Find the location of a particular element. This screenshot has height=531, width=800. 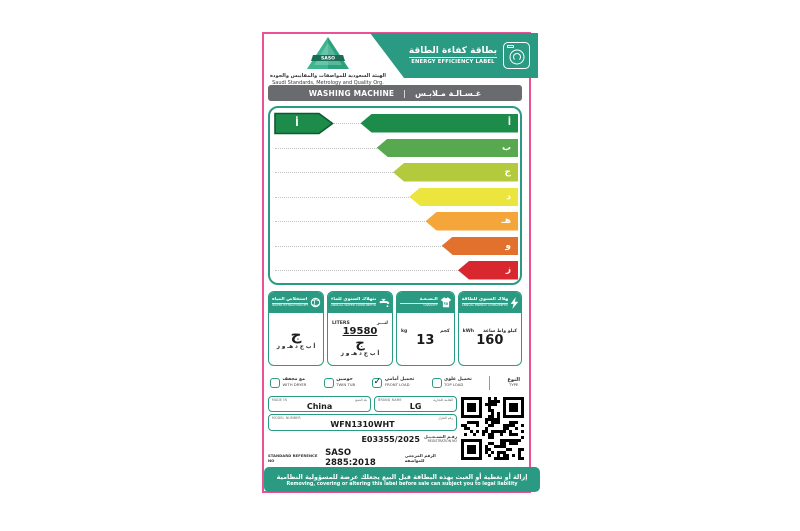

capacity-value: 13 is located at coordinates (425, 341).